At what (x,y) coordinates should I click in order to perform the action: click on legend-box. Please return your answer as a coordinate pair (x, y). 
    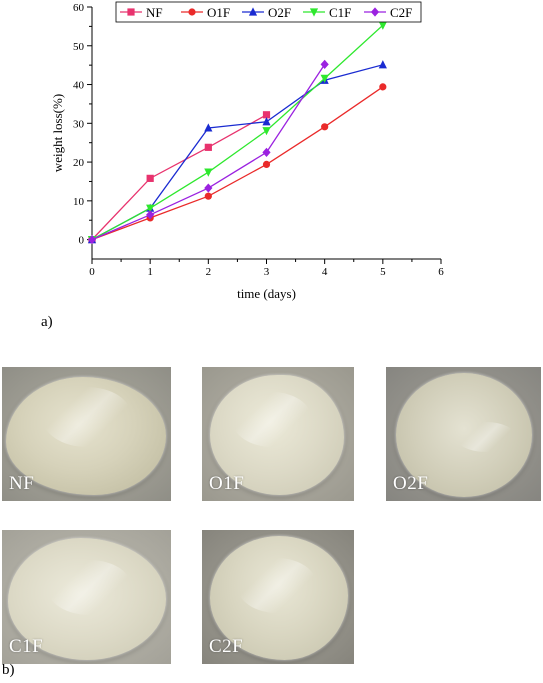
    Looking at the image, I should click on (268, 12).